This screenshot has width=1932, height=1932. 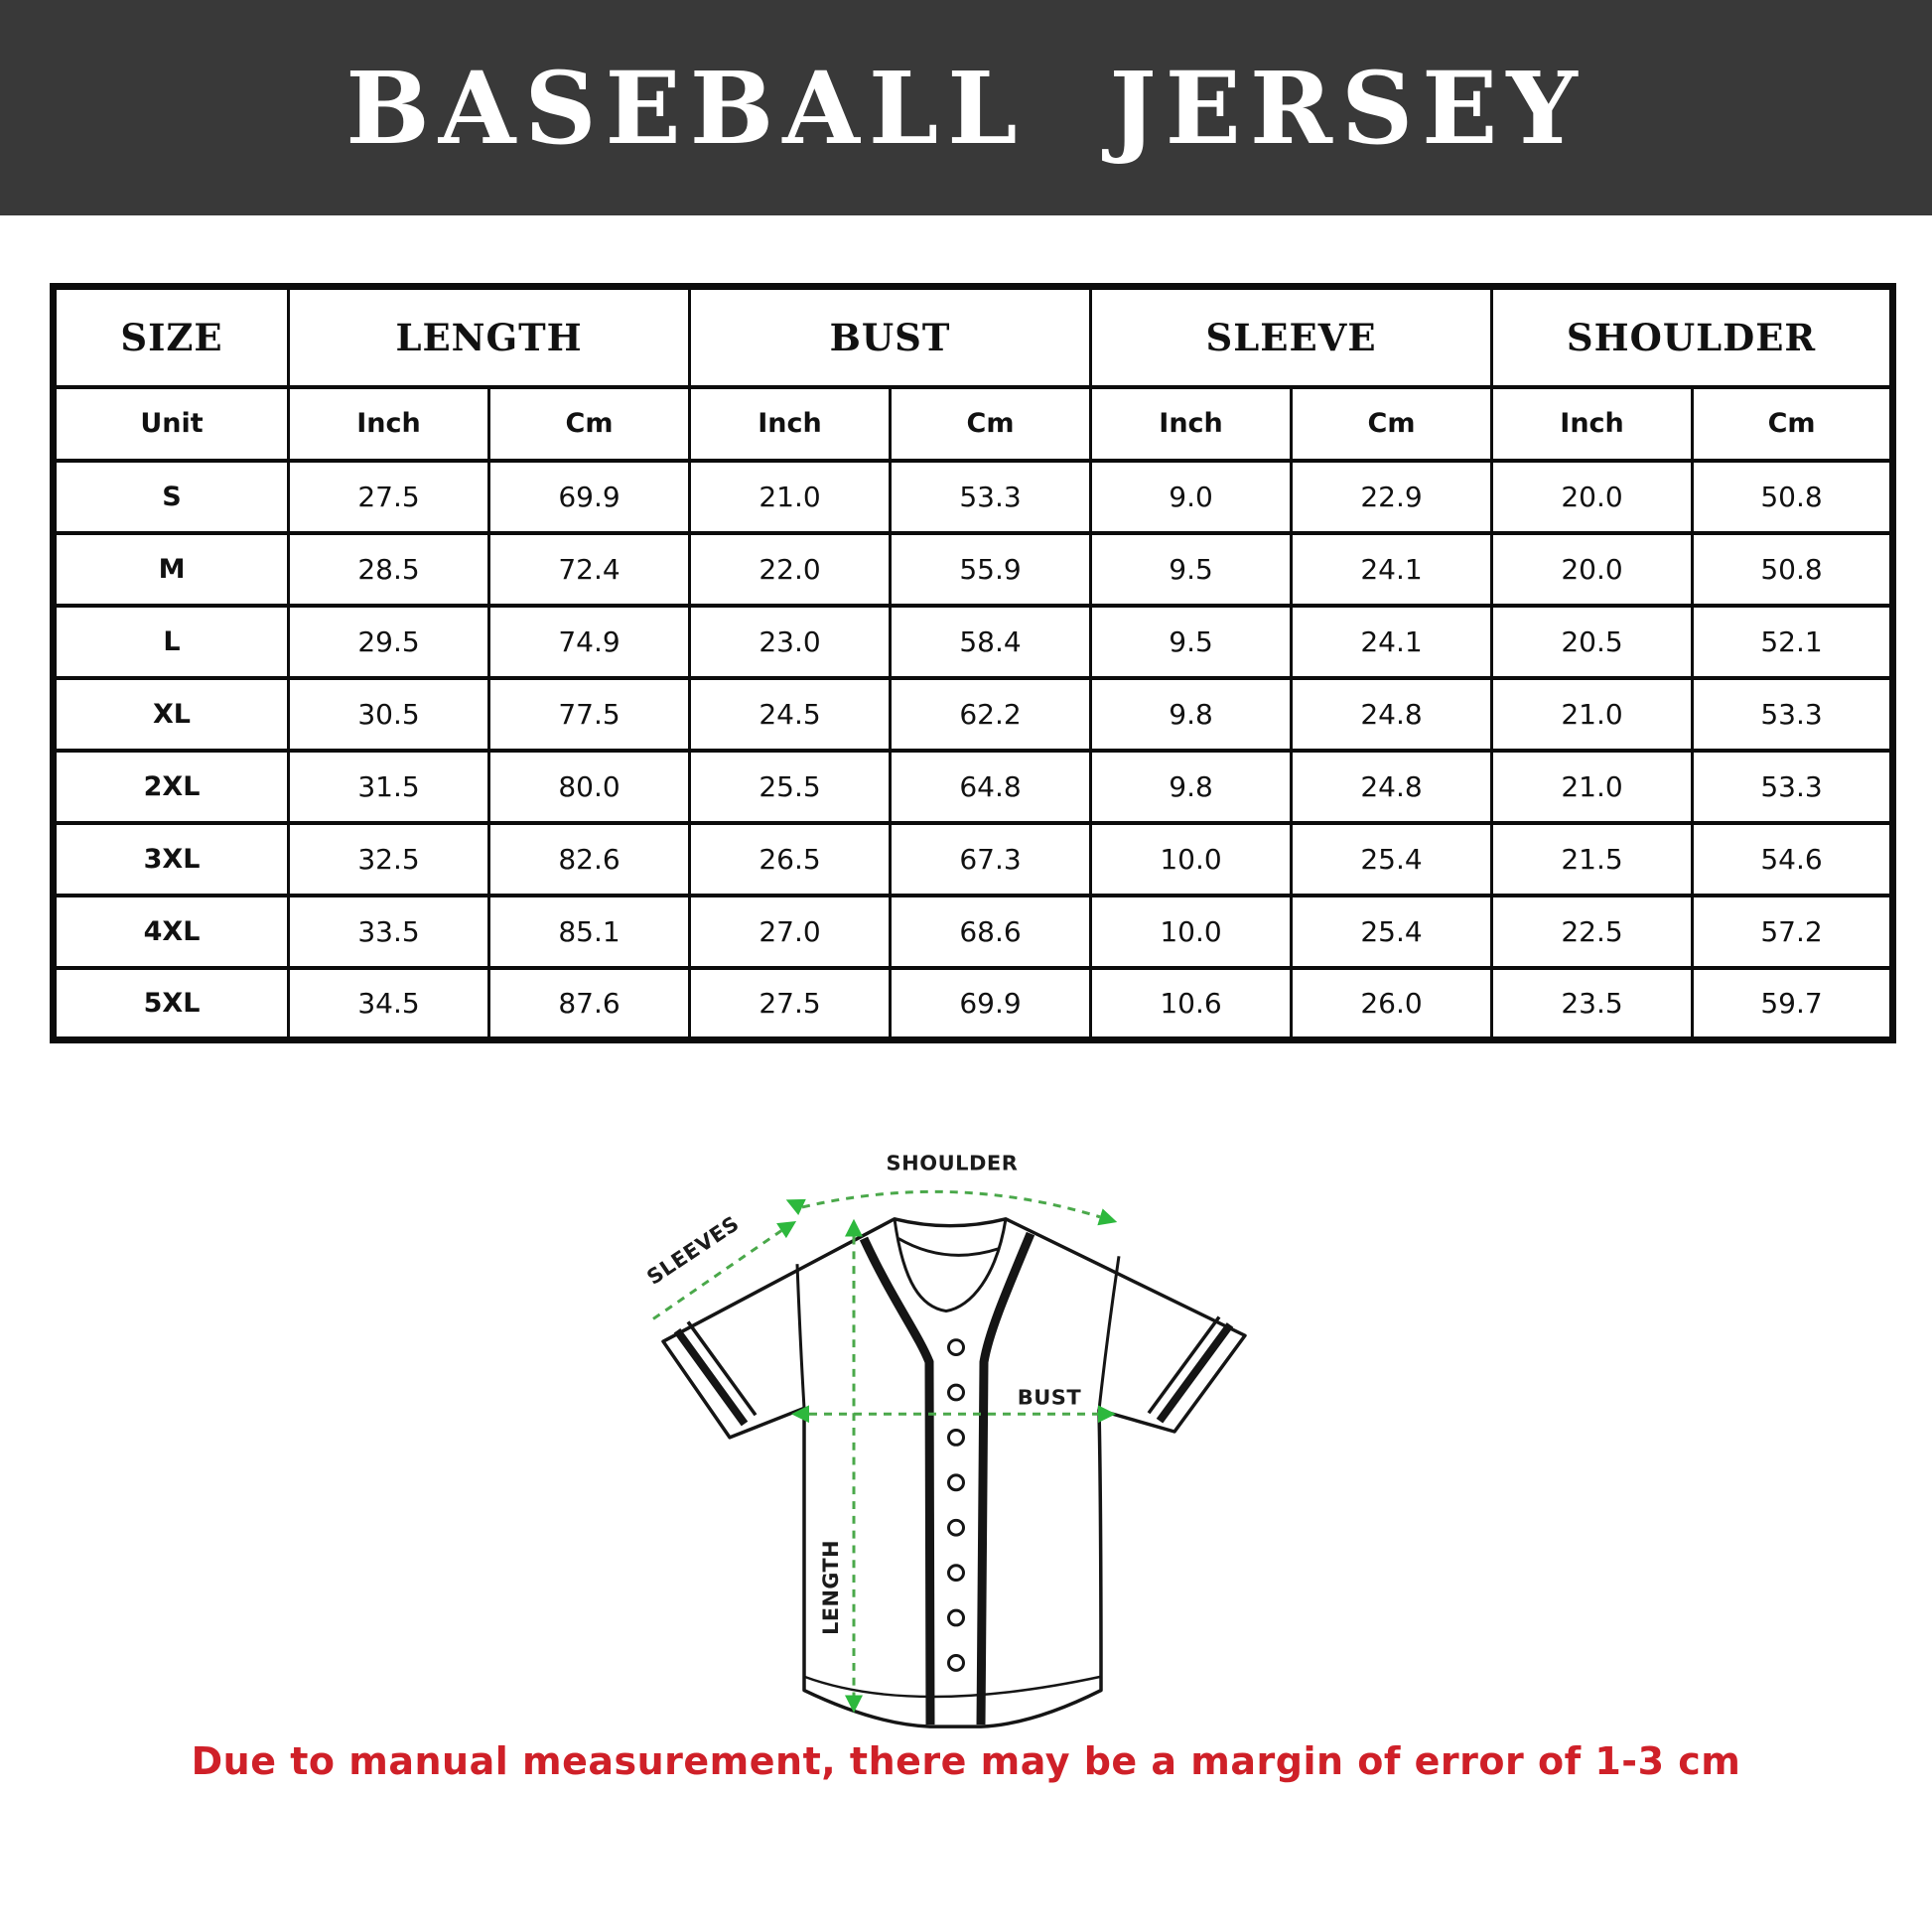 I want to click on table-row: L 29.5 74.9 23.0 58.4 9.5 24.1 20.5 52.1, so click(x=974, y=642).